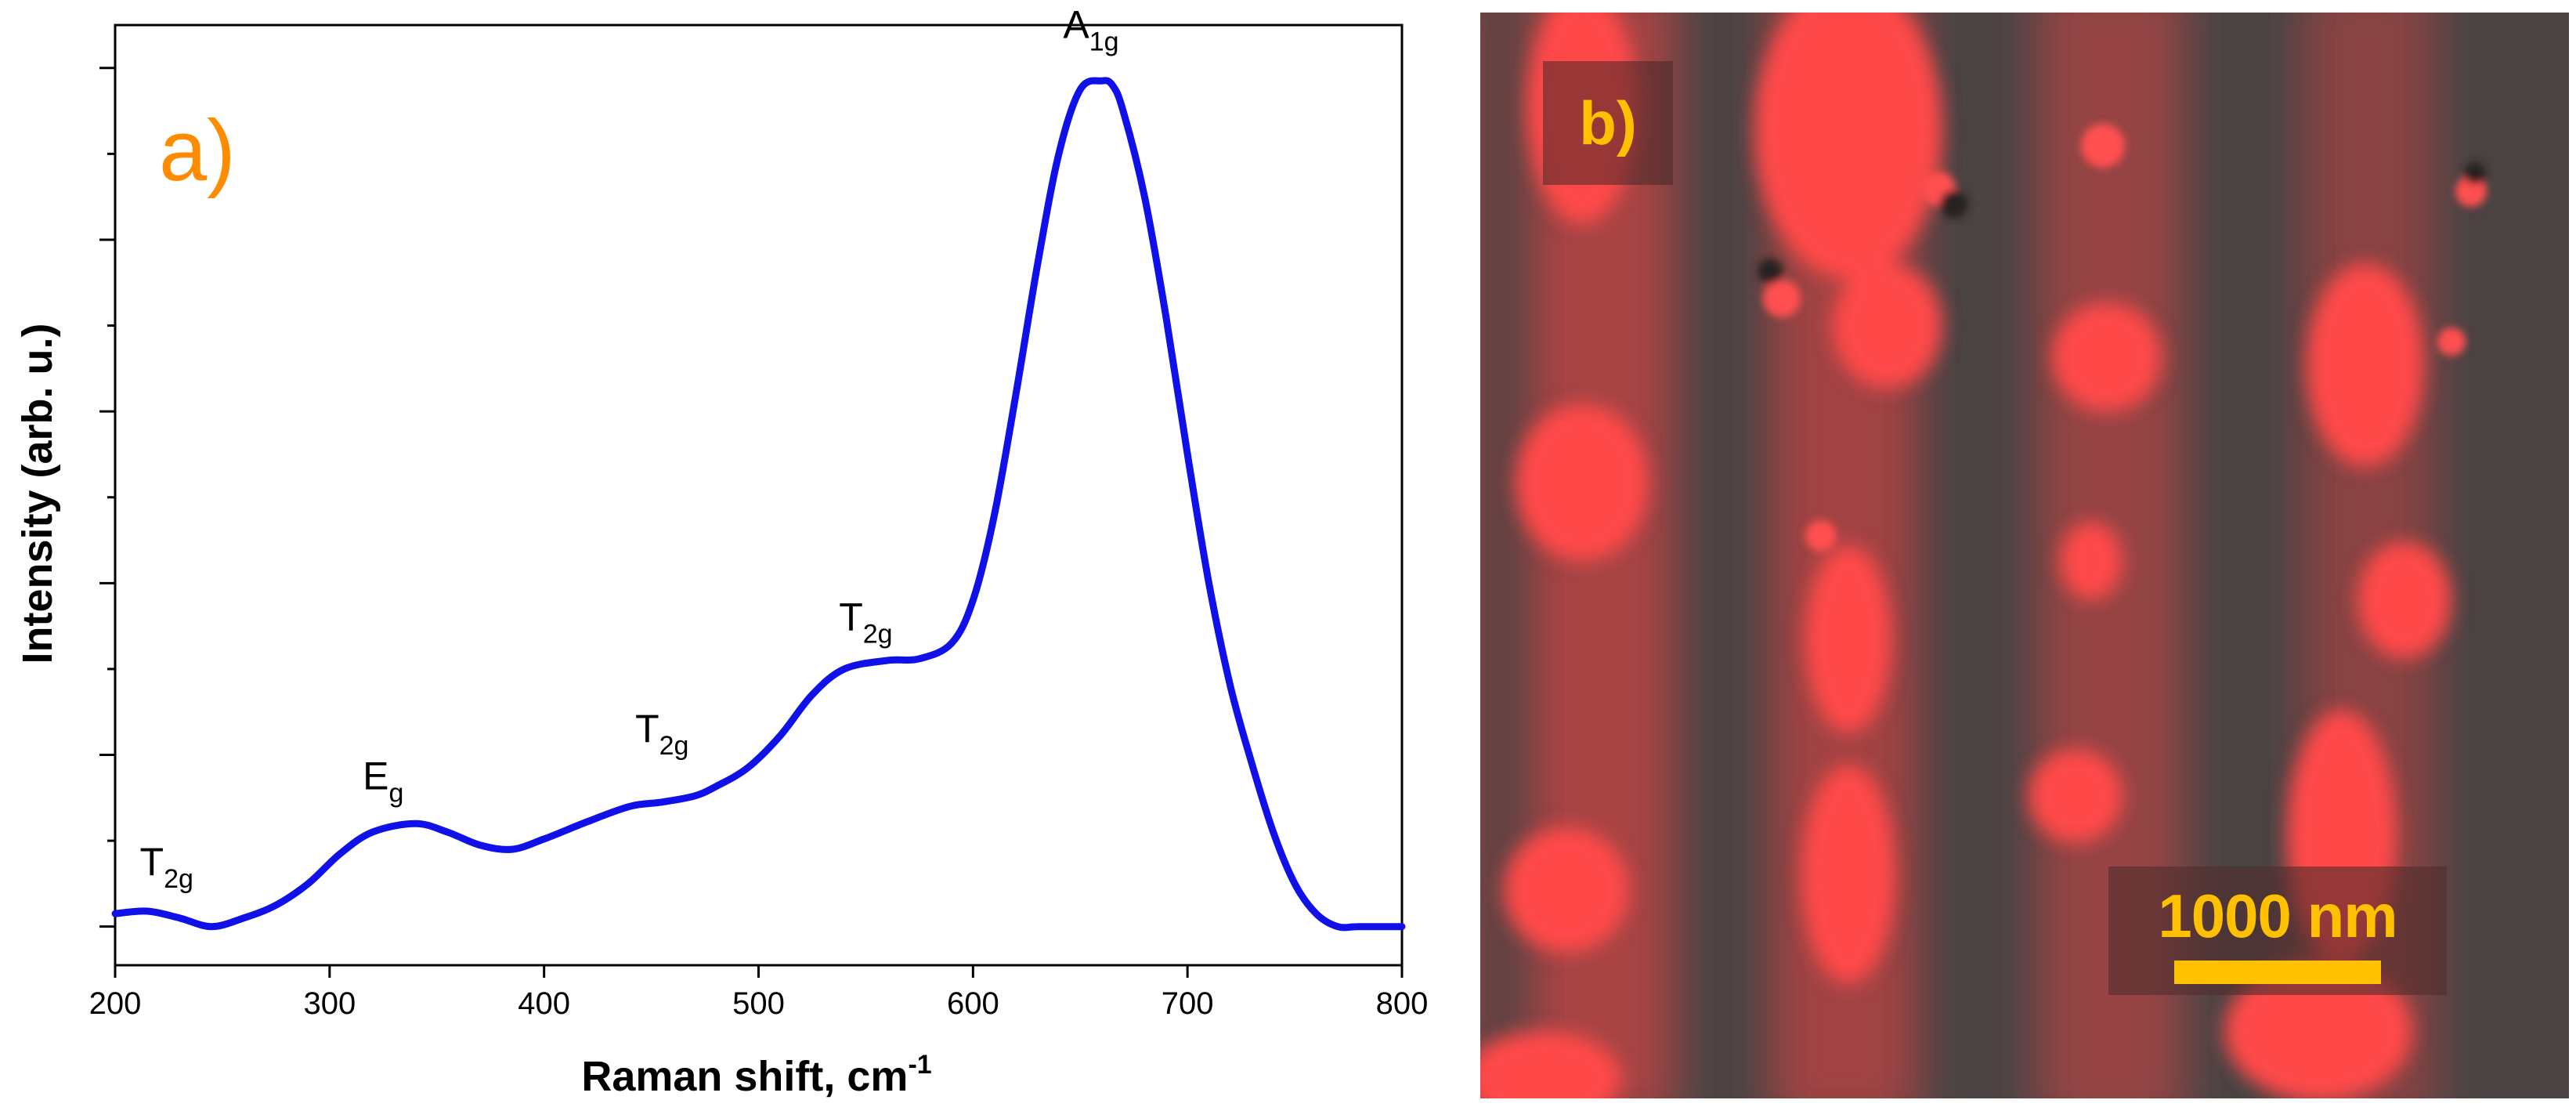 This screenshot has height=1118, width=2576. I want to click on x-axis-title: Raman shift, cm-1, so click(756, 1075).